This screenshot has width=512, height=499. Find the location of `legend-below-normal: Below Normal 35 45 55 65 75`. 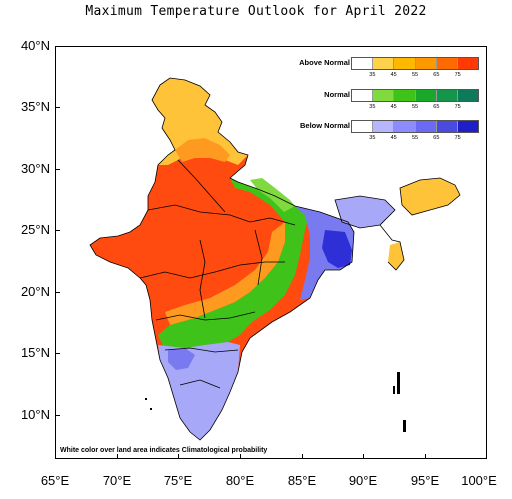

legend-below-normal: Below Normal 35 45 55 65 75 is located at coordinates (376, 134).